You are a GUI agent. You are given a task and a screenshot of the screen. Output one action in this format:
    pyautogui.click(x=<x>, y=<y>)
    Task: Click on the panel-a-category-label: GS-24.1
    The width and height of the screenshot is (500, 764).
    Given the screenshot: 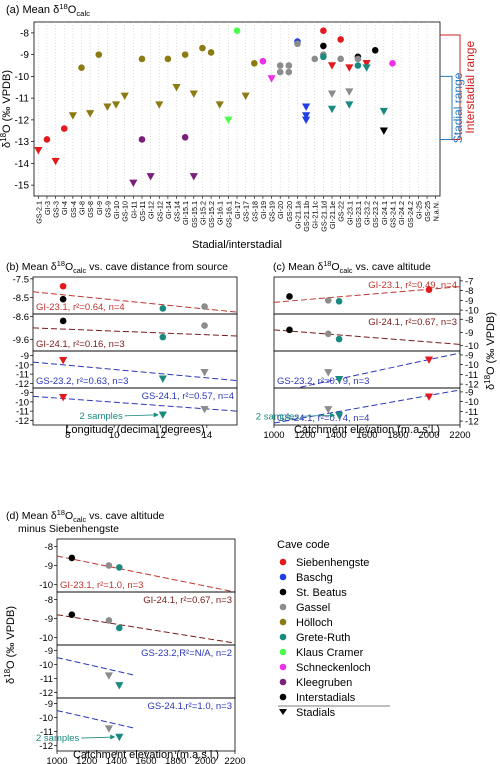 What is the action you would take?
    pyautogui.click(x=392, y=214)
    